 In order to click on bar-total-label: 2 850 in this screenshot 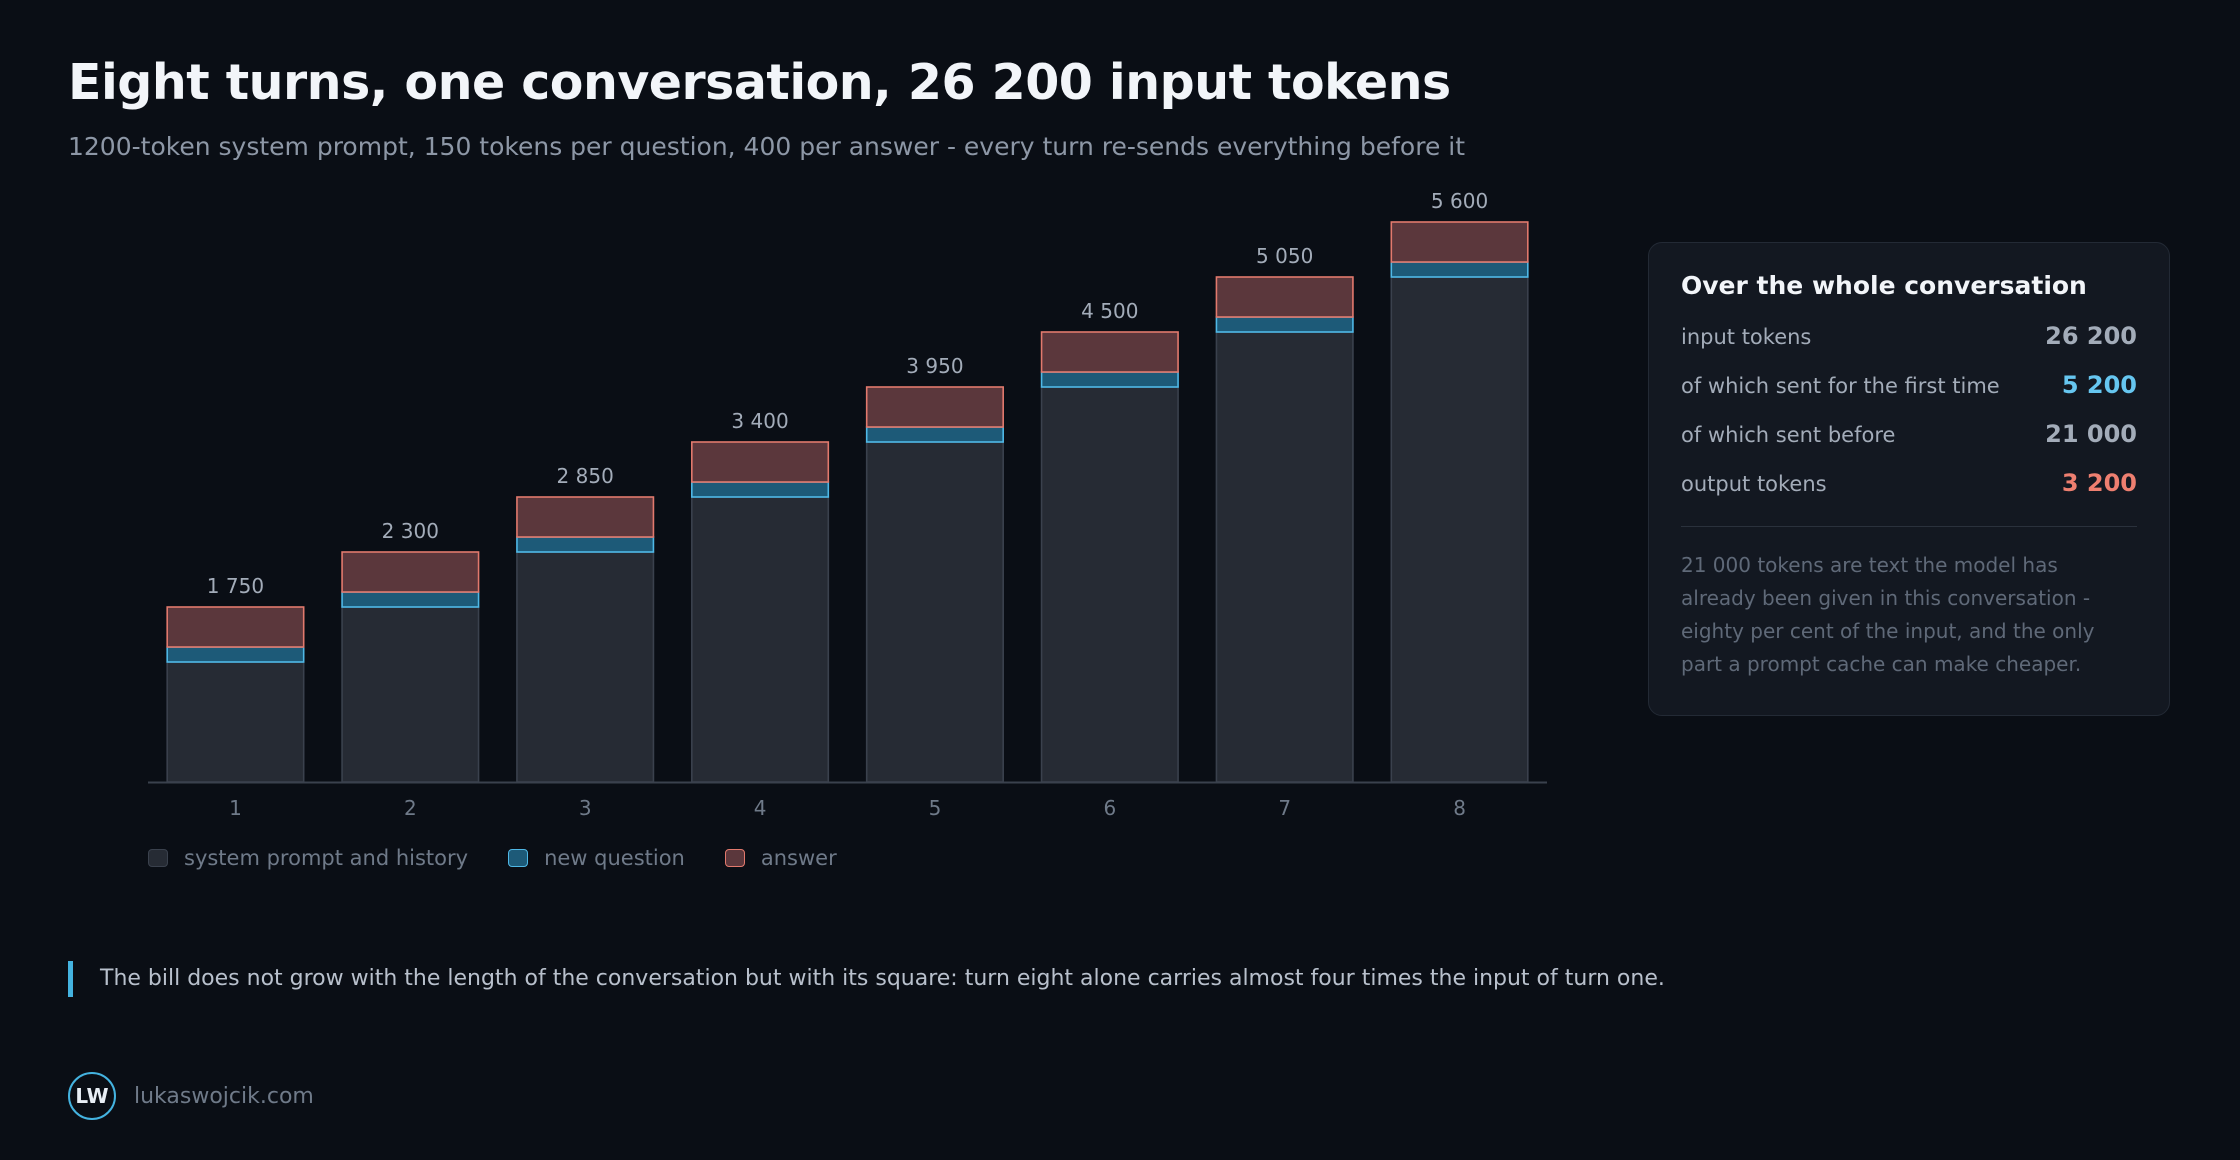, I will do `click(585, 476)`.